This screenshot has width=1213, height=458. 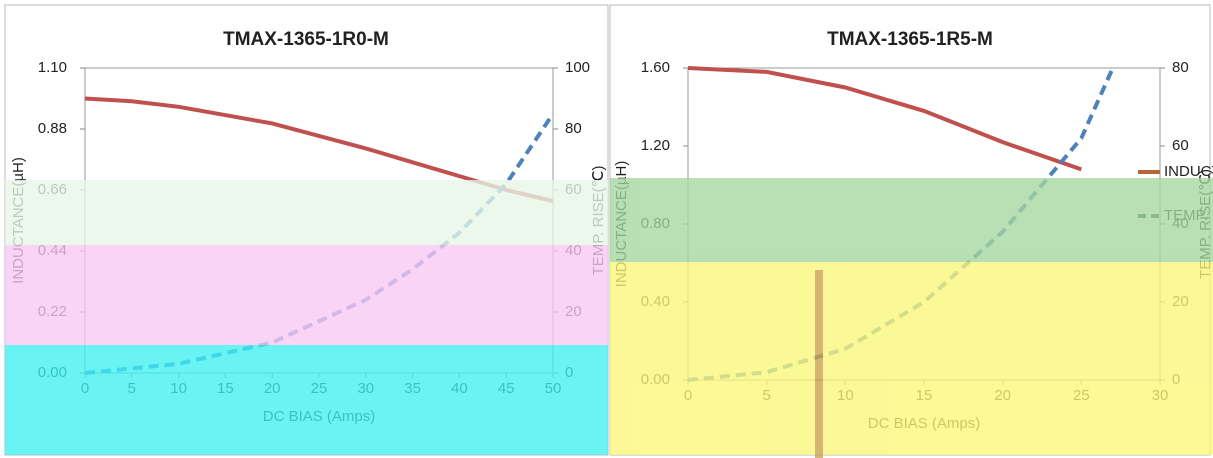 What do you see at coordinates (577, 67) in the screenshot?
I see `y2-tick-label: 100` at bounding box center [577, 67].